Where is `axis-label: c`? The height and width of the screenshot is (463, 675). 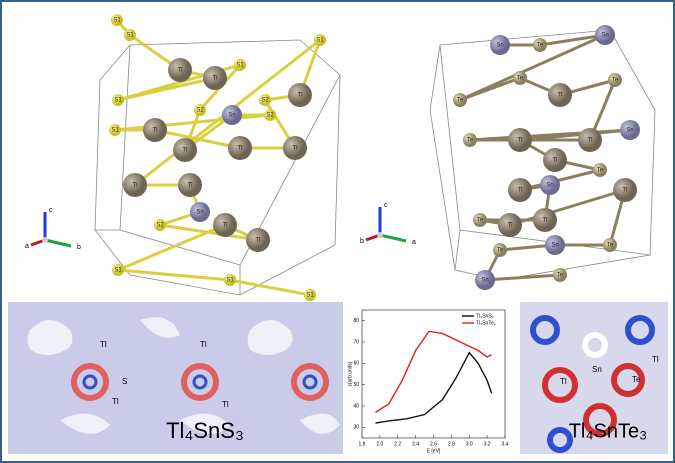
axis-label: c is located at coordinates (51, 210).